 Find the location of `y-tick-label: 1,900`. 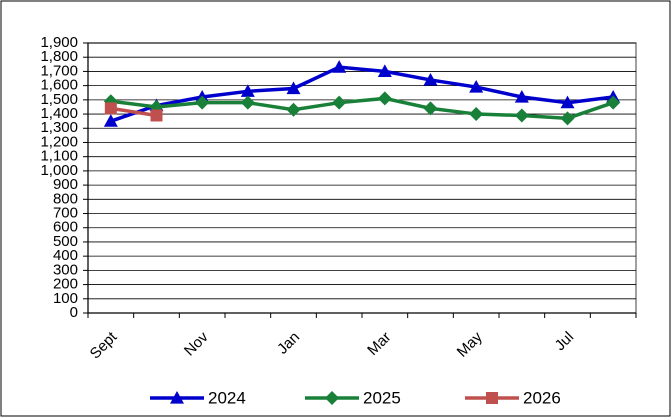

y-tick-label: 1,900 is located at coordinates (59, 42).